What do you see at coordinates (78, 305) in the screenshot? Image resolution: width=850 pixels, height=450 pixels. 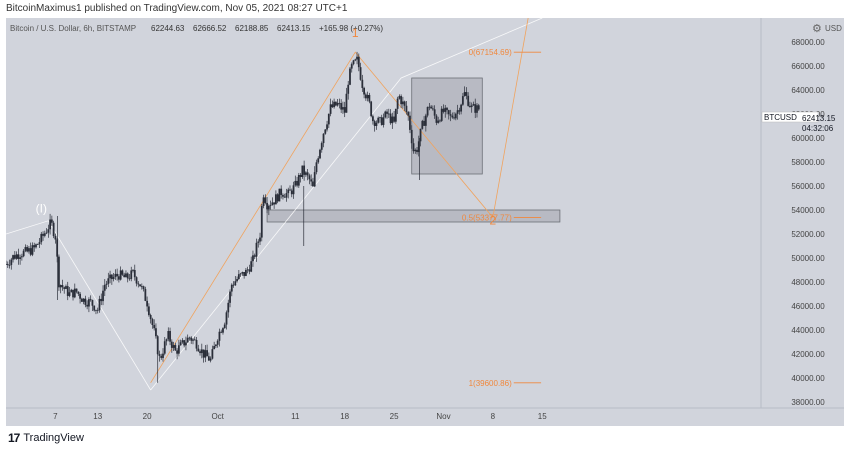 I see `wave-line` at bounding box center [78, 305].